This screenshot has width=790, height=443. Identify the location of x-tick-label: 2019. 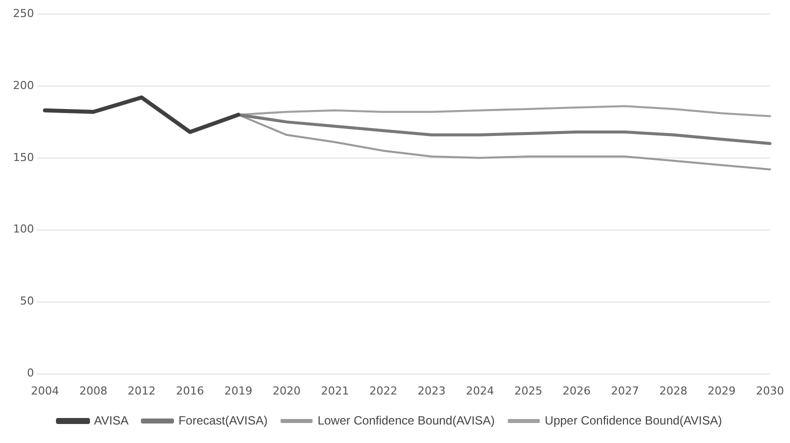
(238, 391).